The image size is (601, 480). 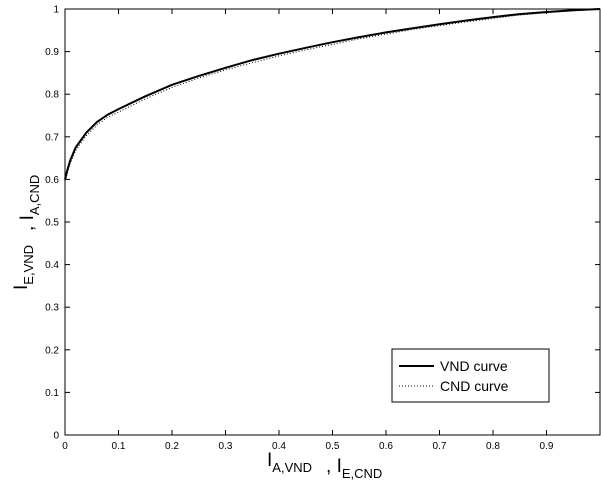 I want to click on x-tick-label: 0.3, so click(x=226, y=446).